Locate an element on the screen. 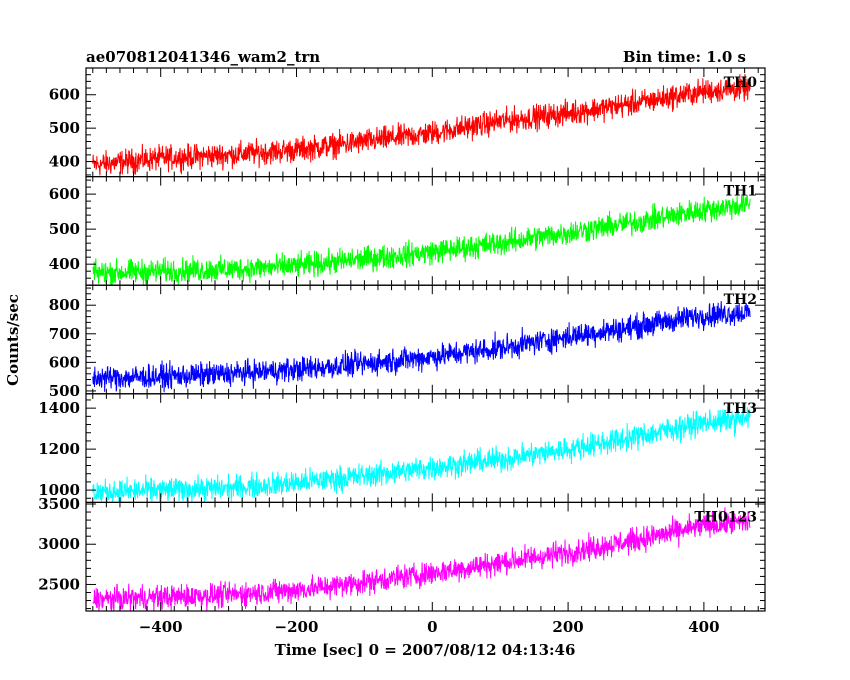  panel-th0123: 2500 3000 3500 TH0123 is located at coordinates (402, 553).